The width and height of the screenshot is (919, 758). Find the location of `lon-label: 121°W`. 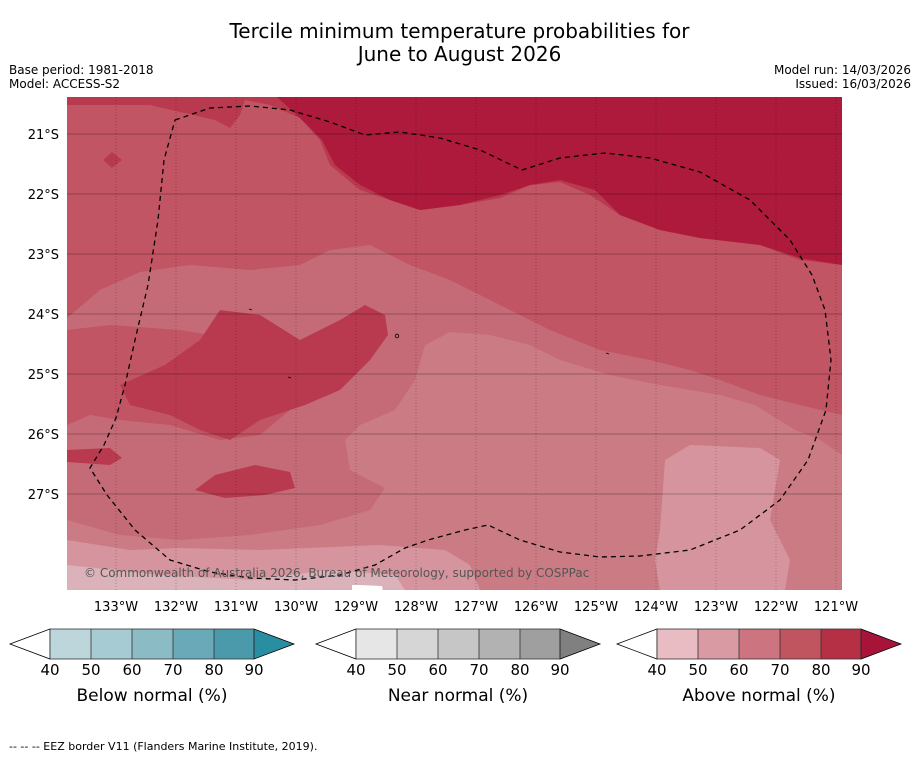

lon-label: 121°W is located at coordinates (836, 607).